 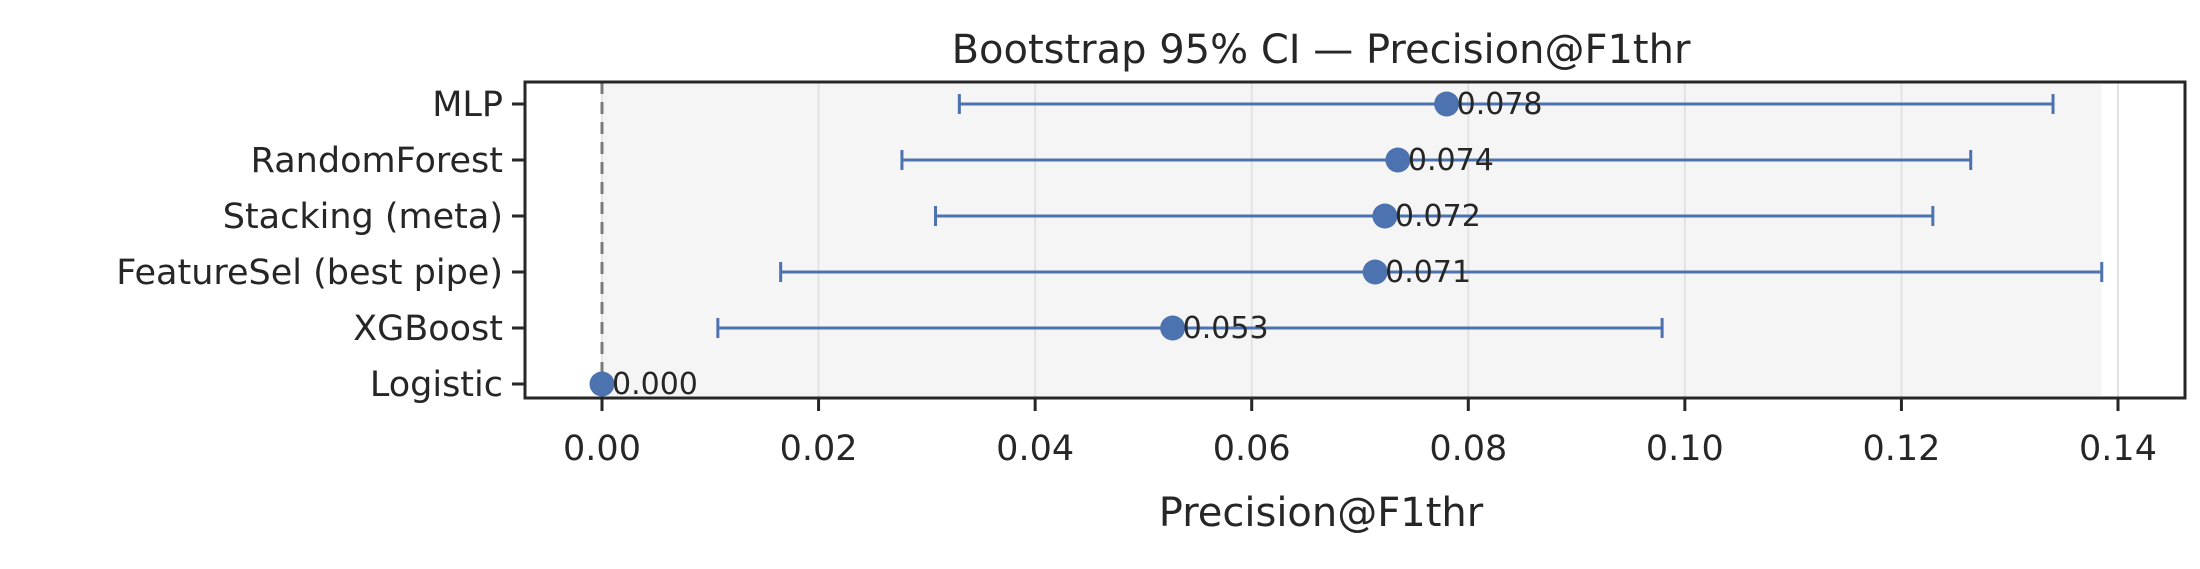 I want to click on y-tick-label: Logistic, so click(x=436, y=385).